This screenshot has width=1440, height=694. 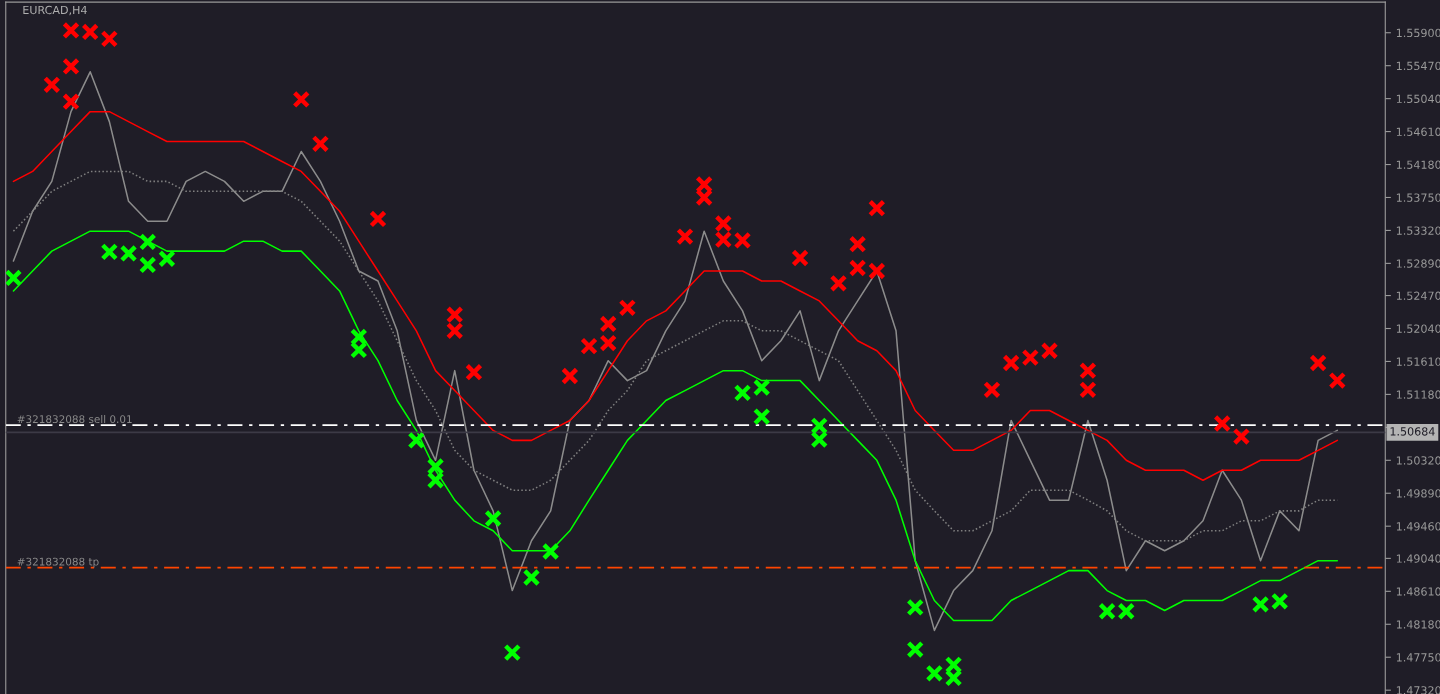 I want to click on y-tick-label: 1.51180, so click(x=1418, y=394).